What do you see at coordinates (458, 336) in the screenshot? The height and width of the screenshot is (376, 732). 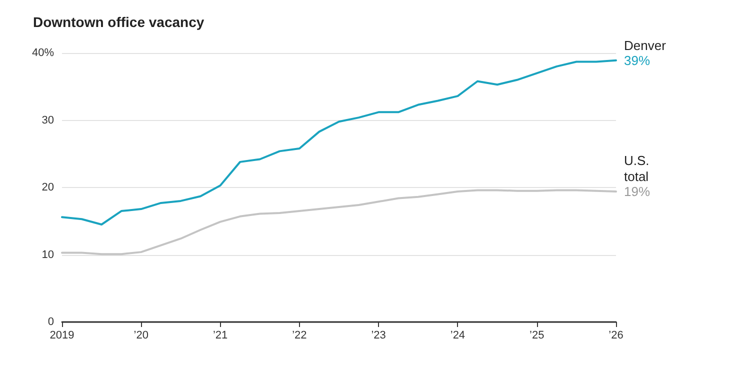 I see `x-tick-label: ’24` at bounding box center [458, 336].